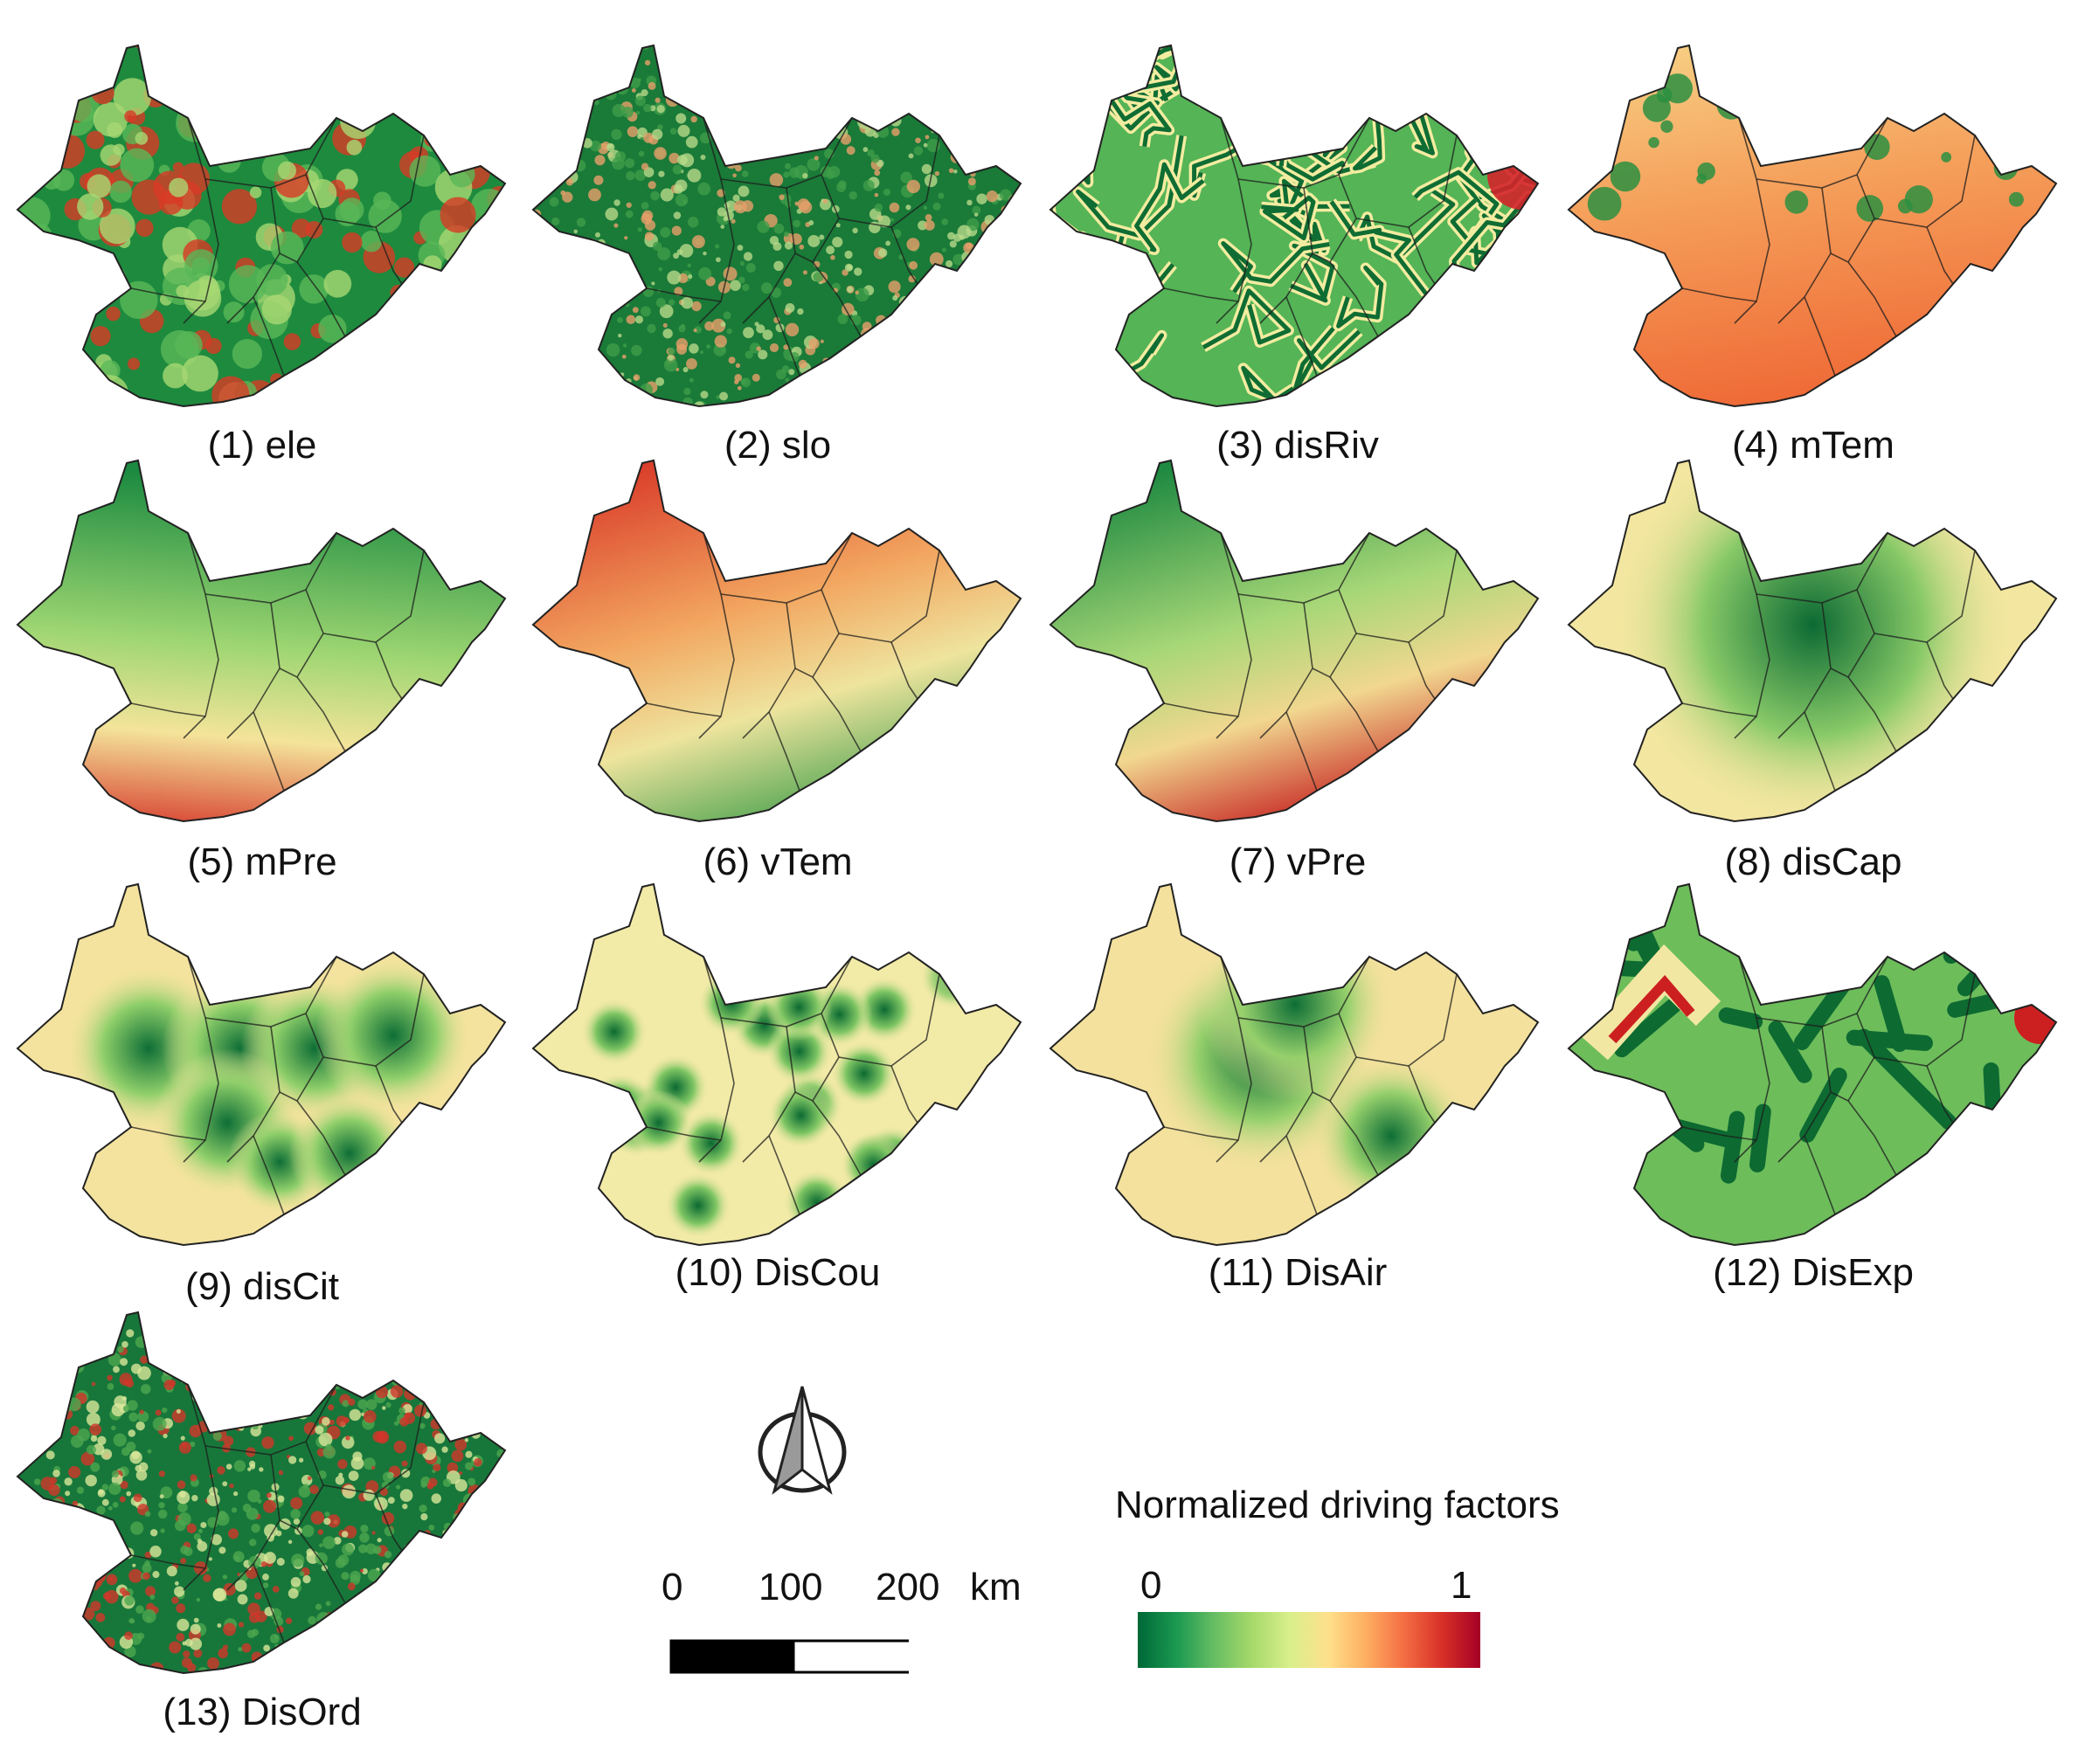  What do you see at coordinates (672, 1587) in the screenshot?
I see `scale-label-0: 0` at bounding box center [672, 1587].